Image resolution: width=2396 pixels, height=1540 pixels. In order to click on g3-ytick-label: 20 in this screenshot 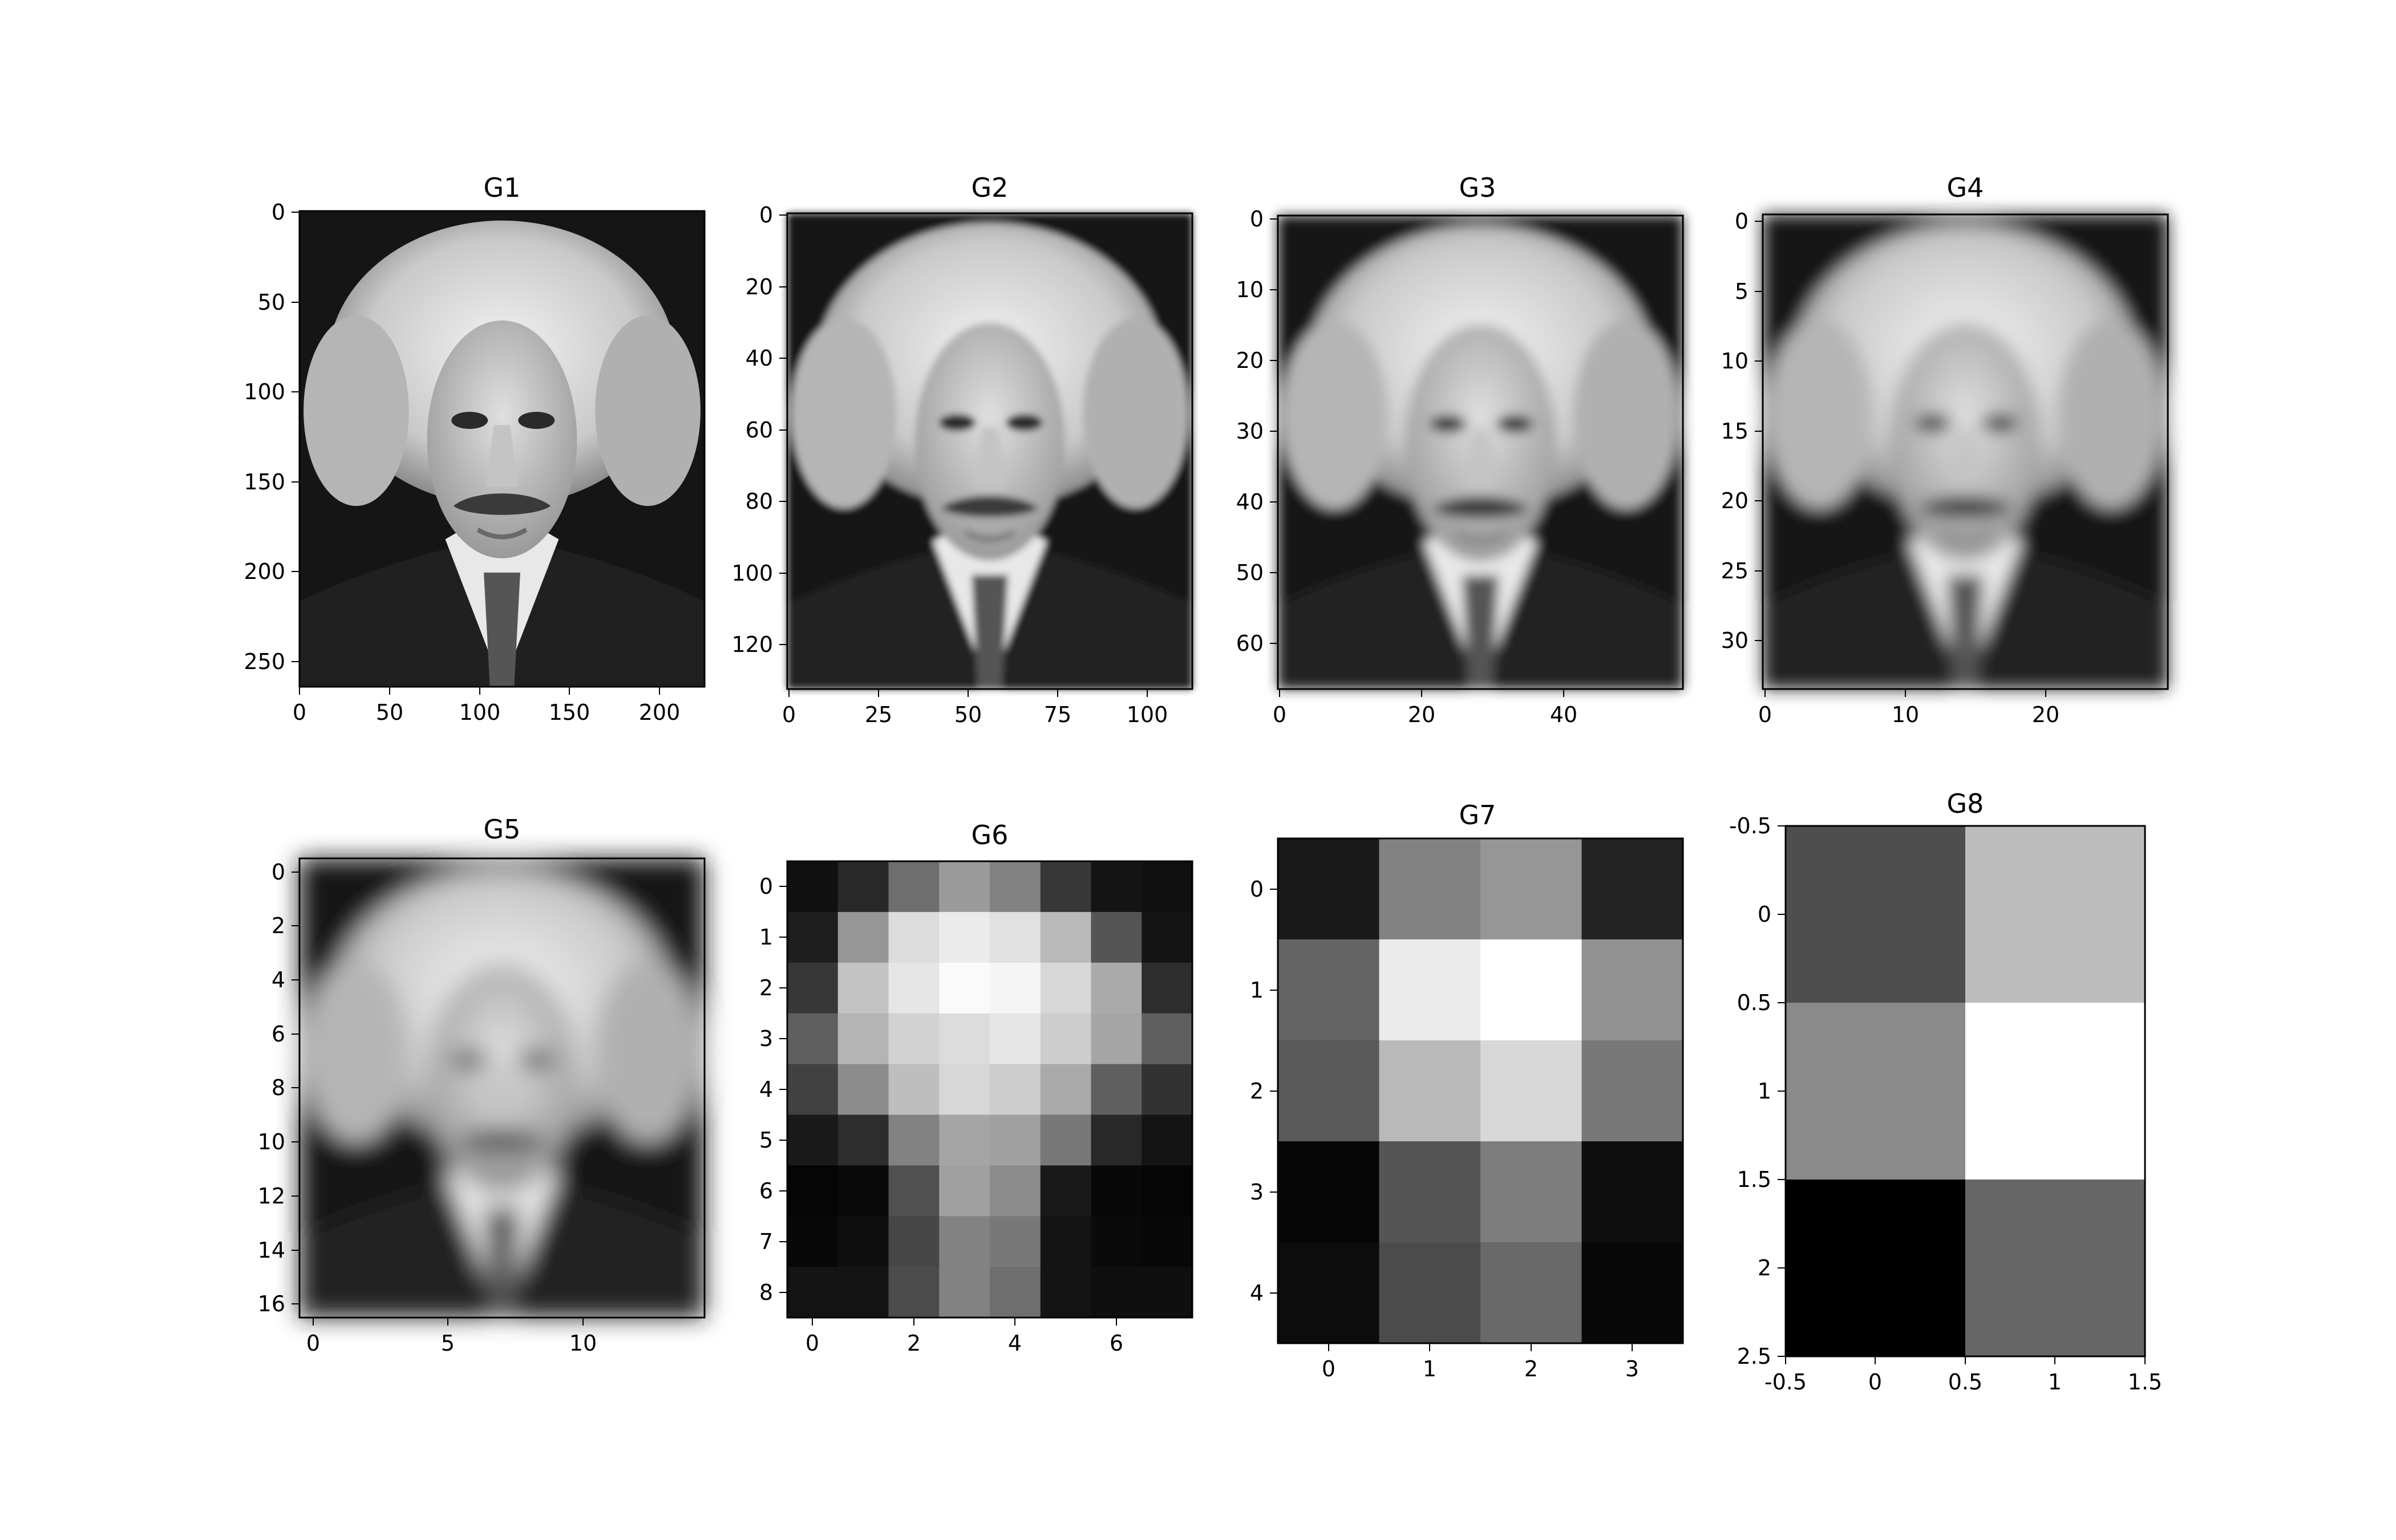, I will do `click(1250, 360)`.